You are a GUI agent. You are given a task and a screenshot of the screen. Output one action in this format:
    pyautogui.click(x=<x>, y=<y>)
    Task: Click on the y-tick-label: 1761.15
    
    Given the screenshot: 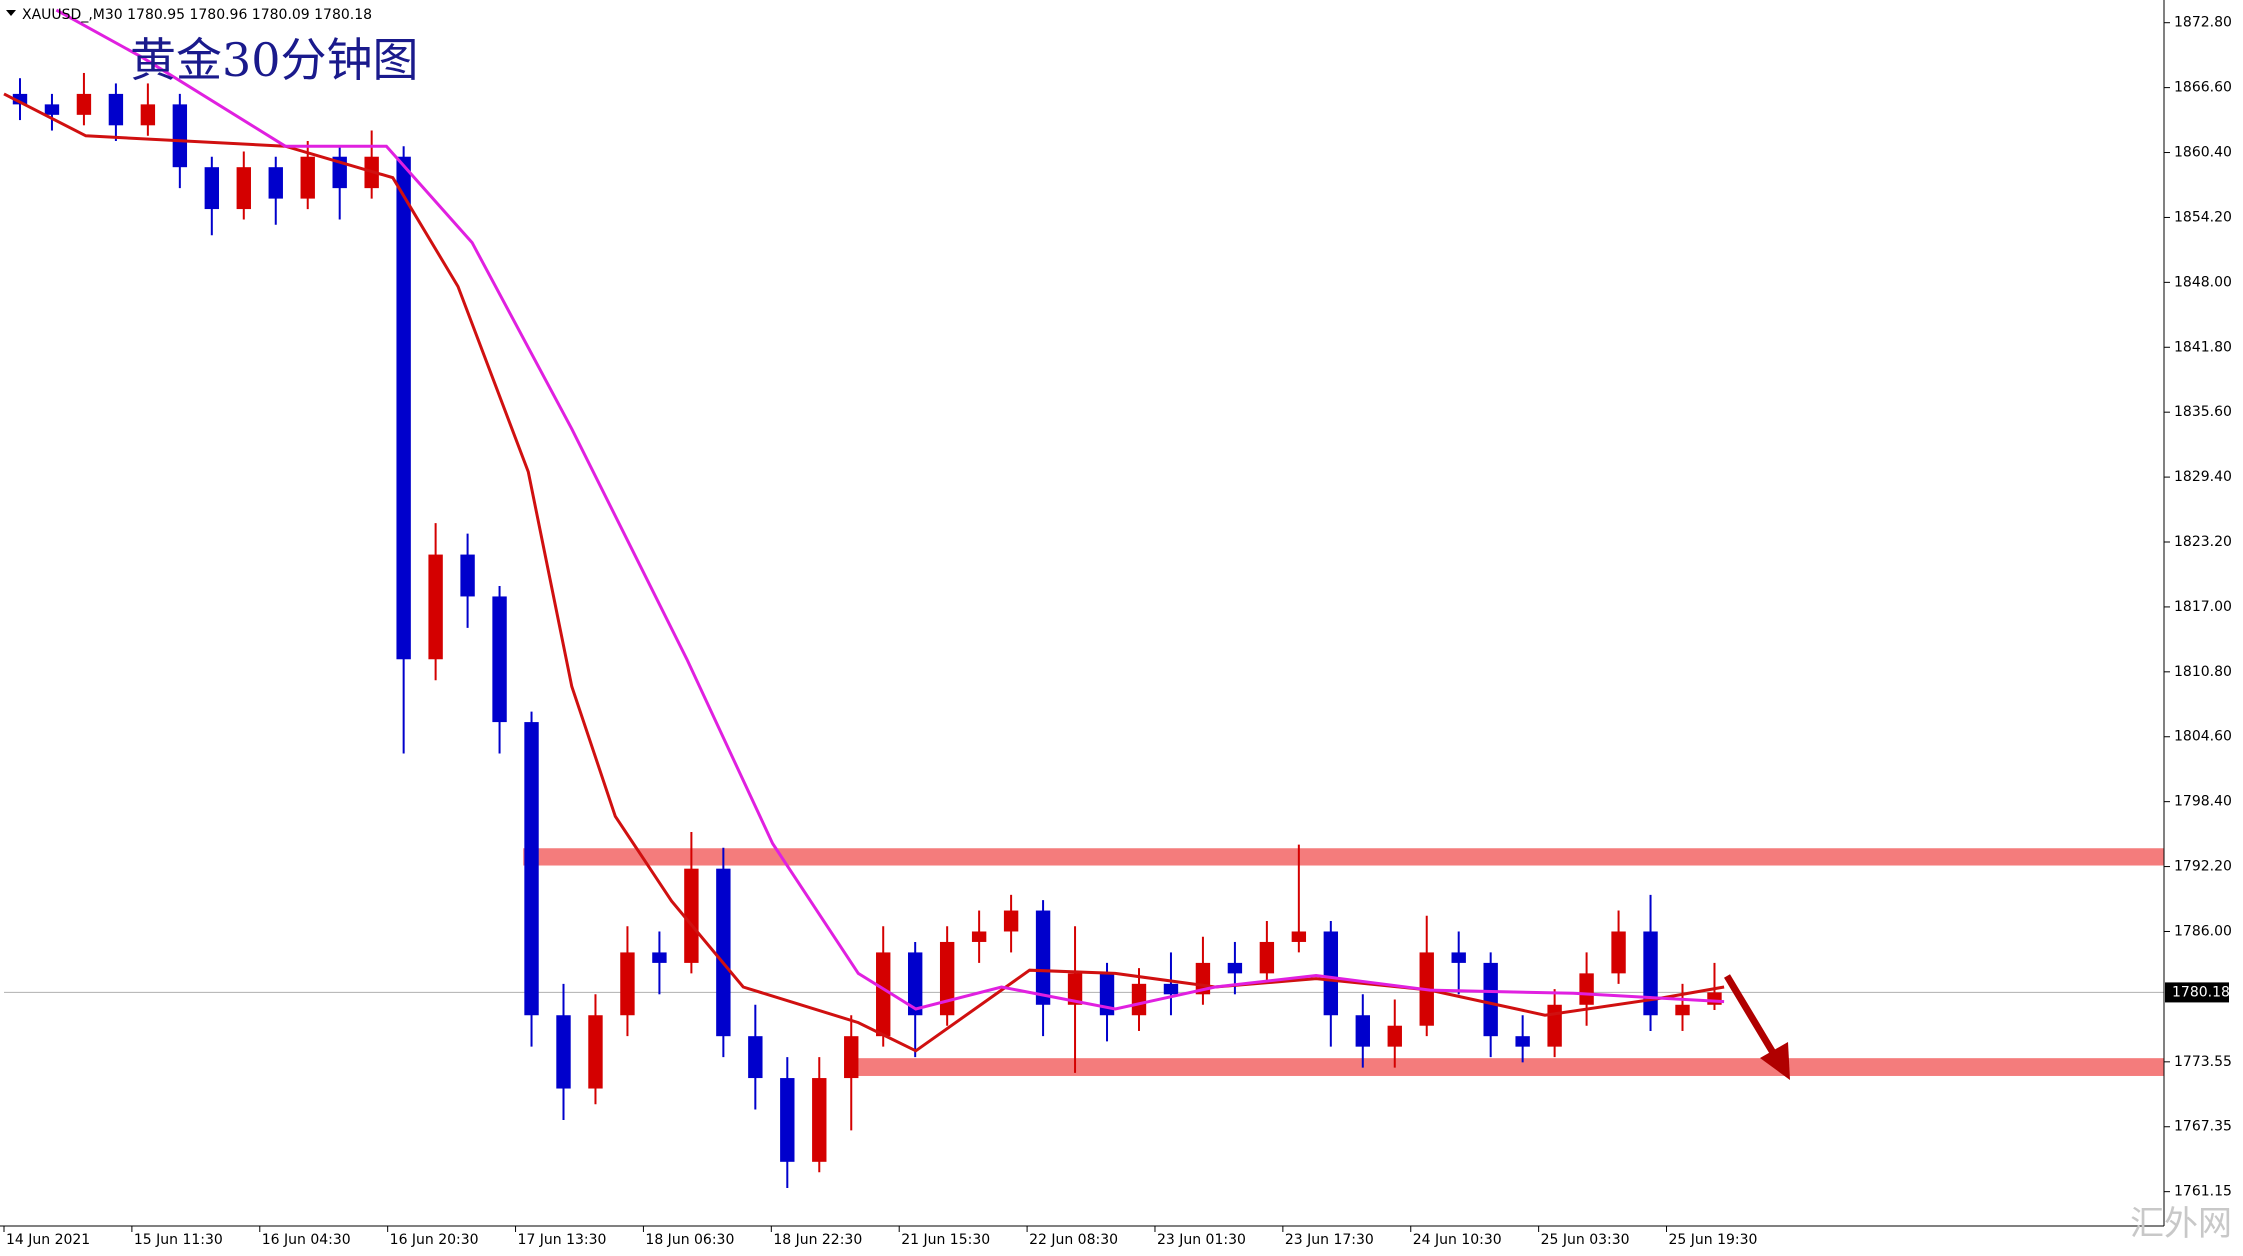 What is the action you would take?
    pyautogui.click(x=2203, y=1192)
    